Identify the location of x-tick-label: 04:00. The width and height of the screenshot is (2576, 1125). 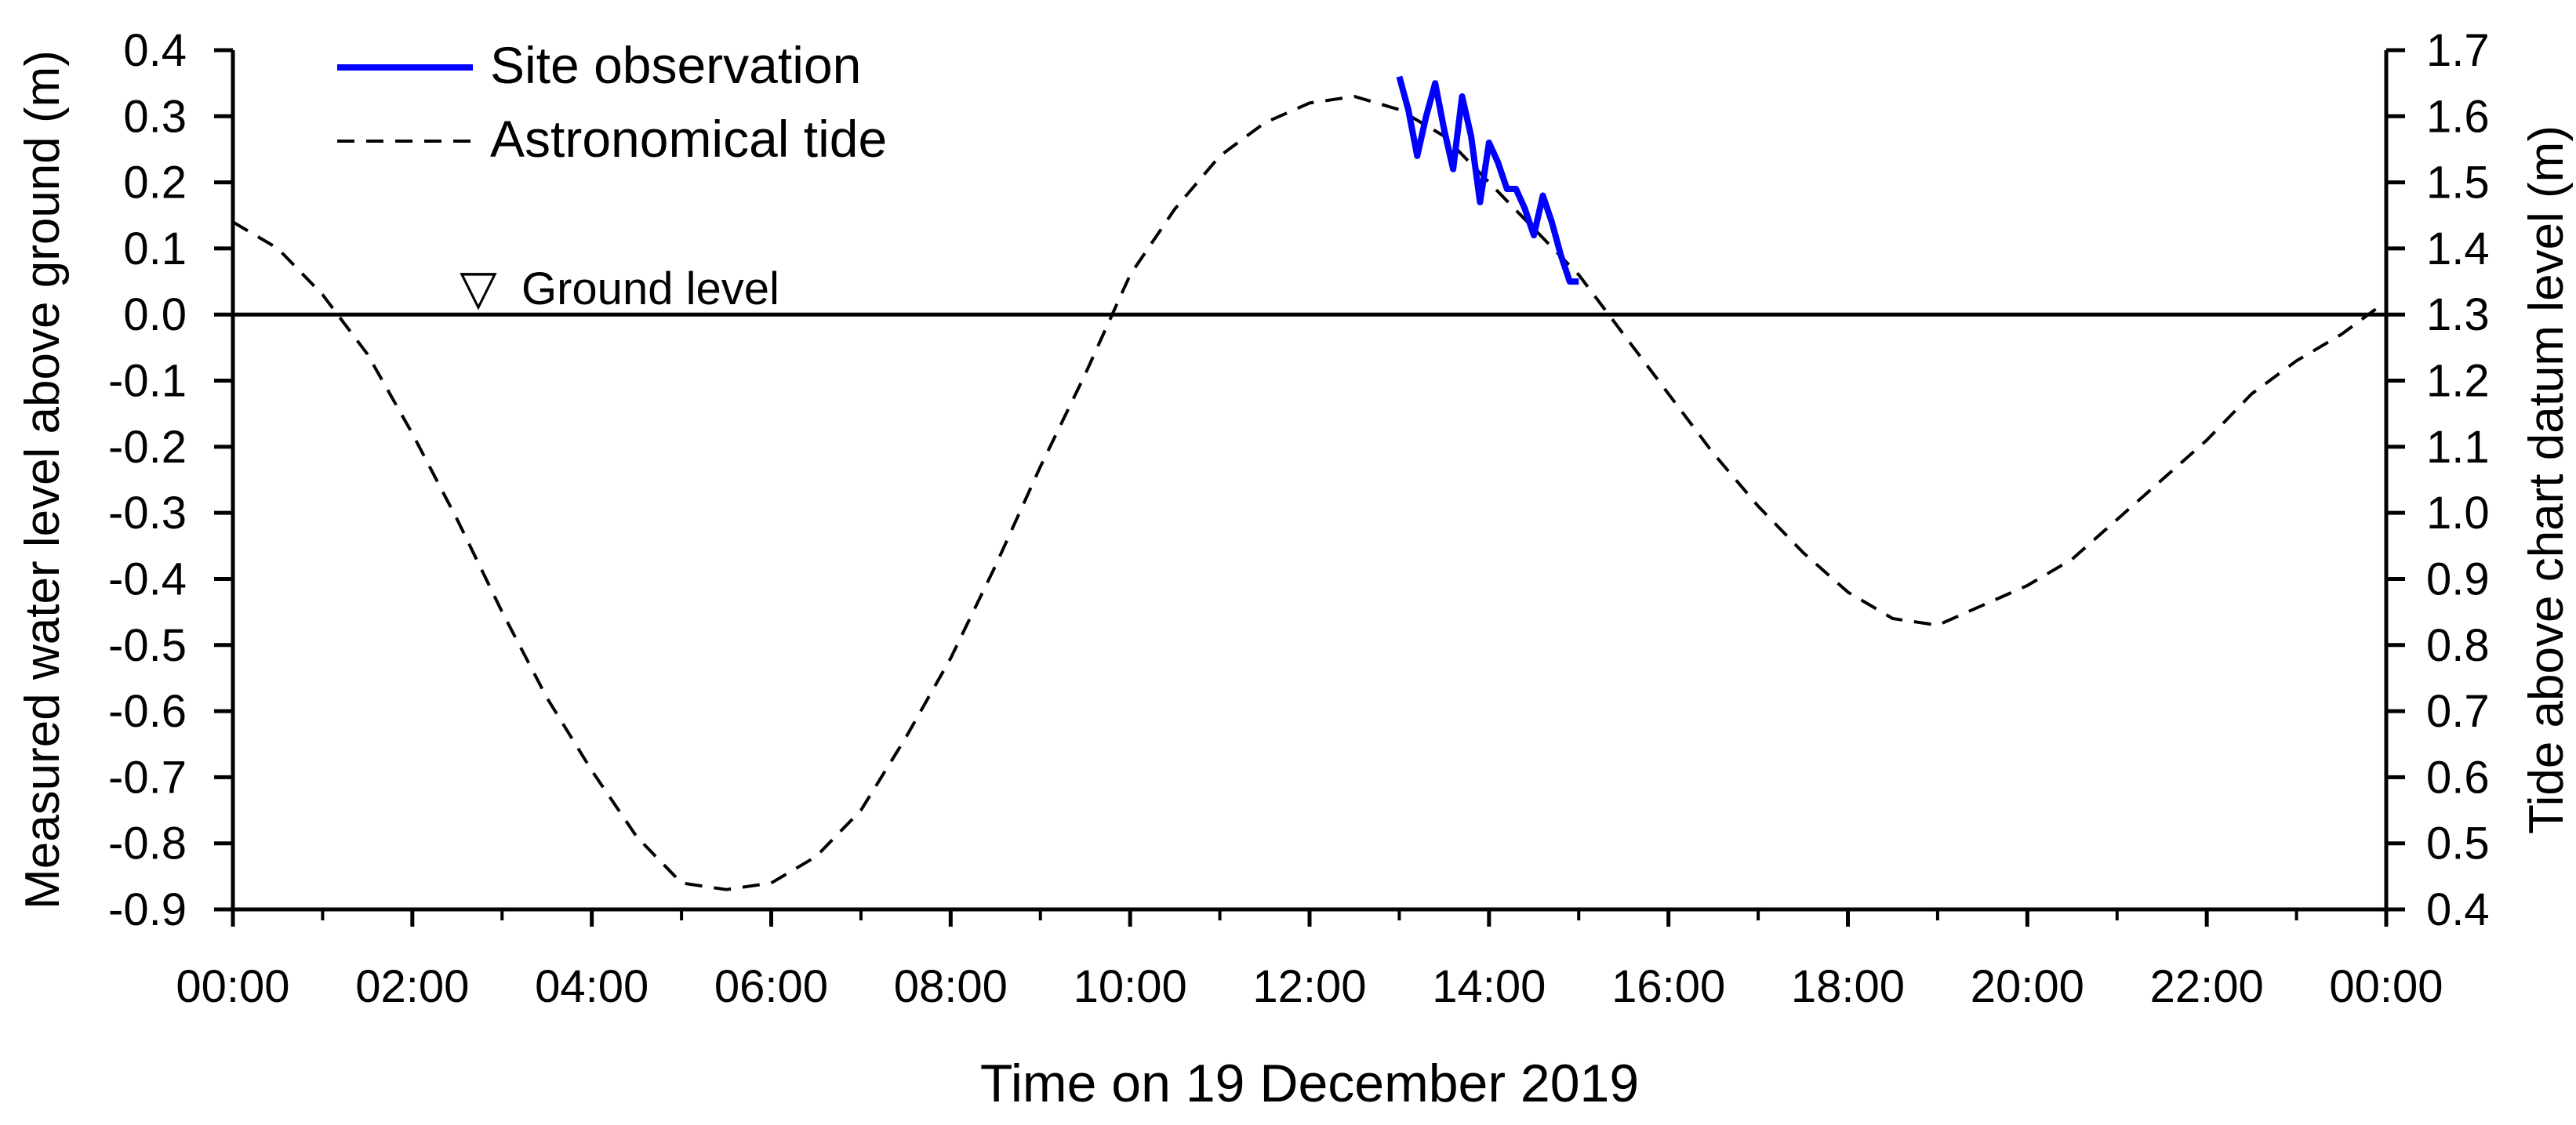
(592, 986).